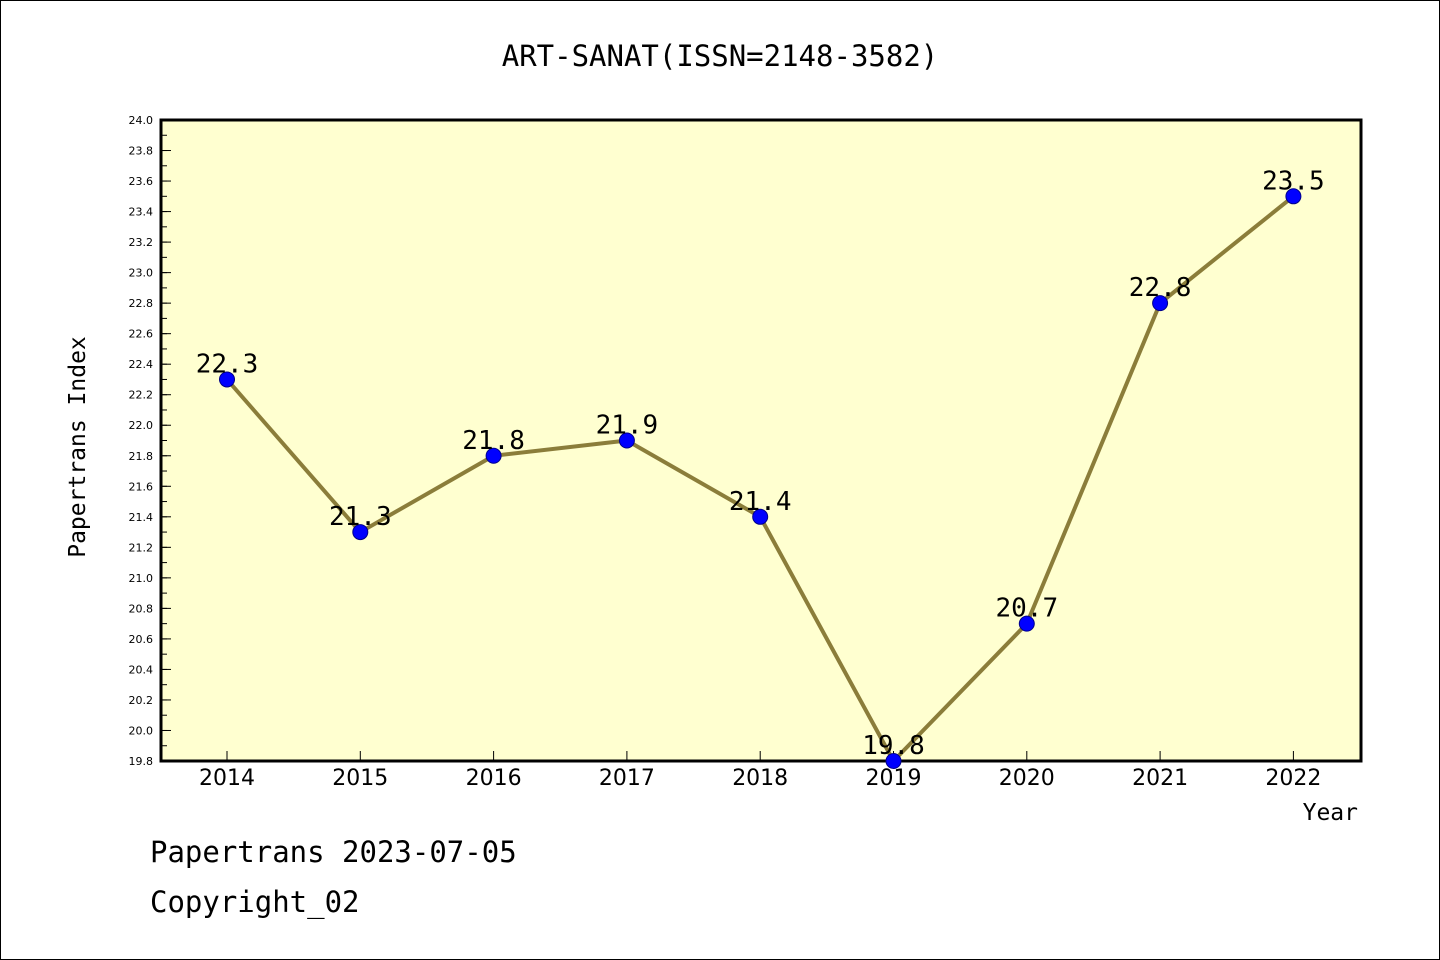  What do you see at coordinates (141, 395) in the screenshot?
I see `y-tick-label: 22.2` at bounding box center [141, 395].